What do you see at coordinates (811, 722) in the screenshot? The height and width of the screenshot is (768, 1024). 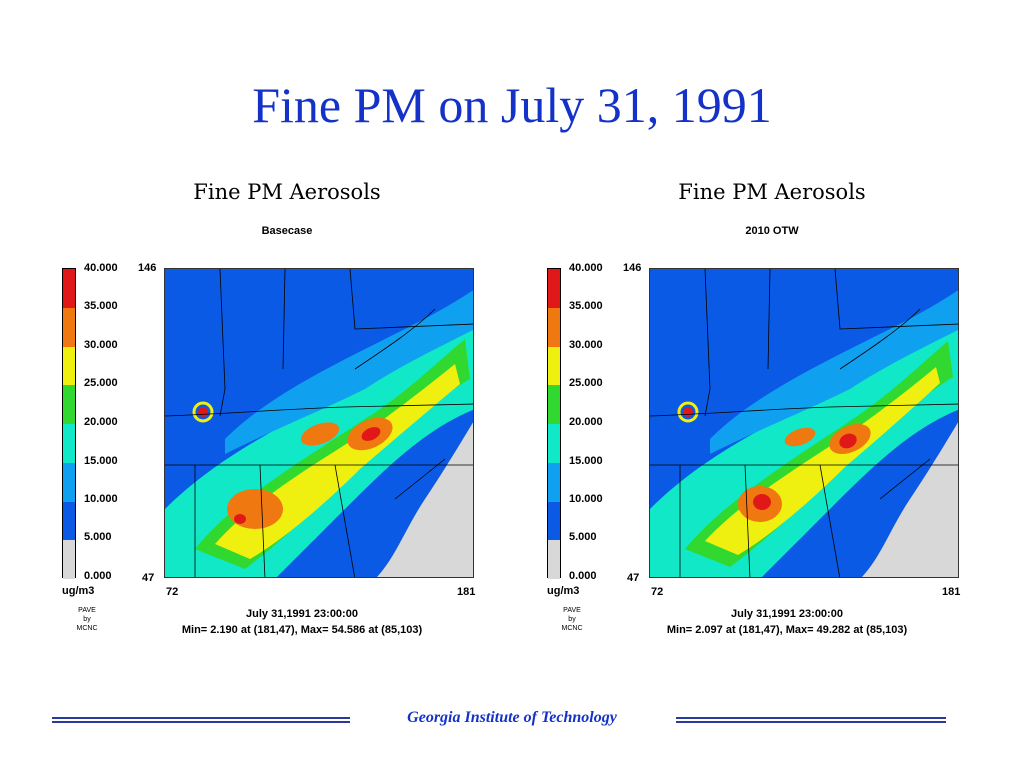 I see `footer-rule-right` at bounding box center [811, 722].